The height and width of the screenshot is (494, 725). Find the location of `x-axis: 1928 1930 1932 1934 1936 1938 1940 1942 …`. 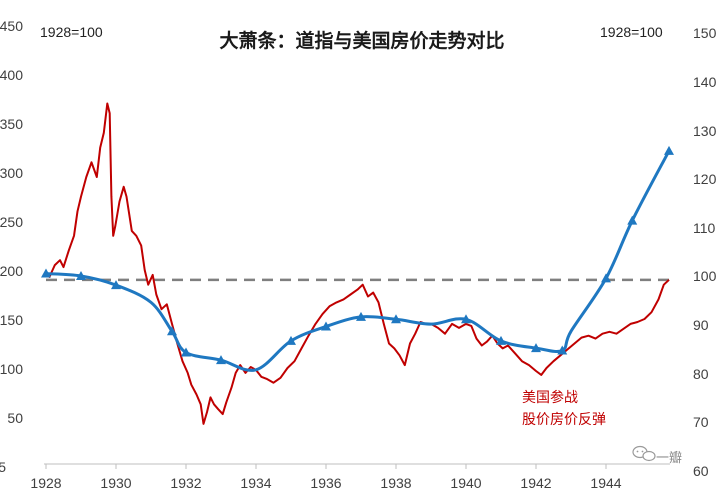

x-axis: 1928 1930 1932 1934 1936 1938 1940 1942 … is located at coordinates (326, 477).